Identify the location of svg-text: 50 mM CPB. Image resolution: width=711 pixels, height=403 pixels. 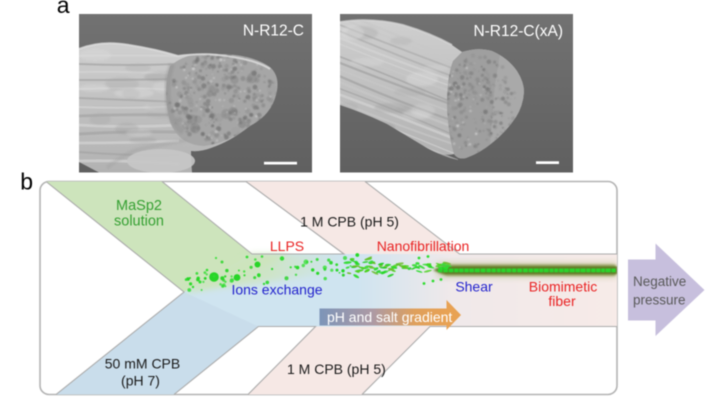
(142, 363).